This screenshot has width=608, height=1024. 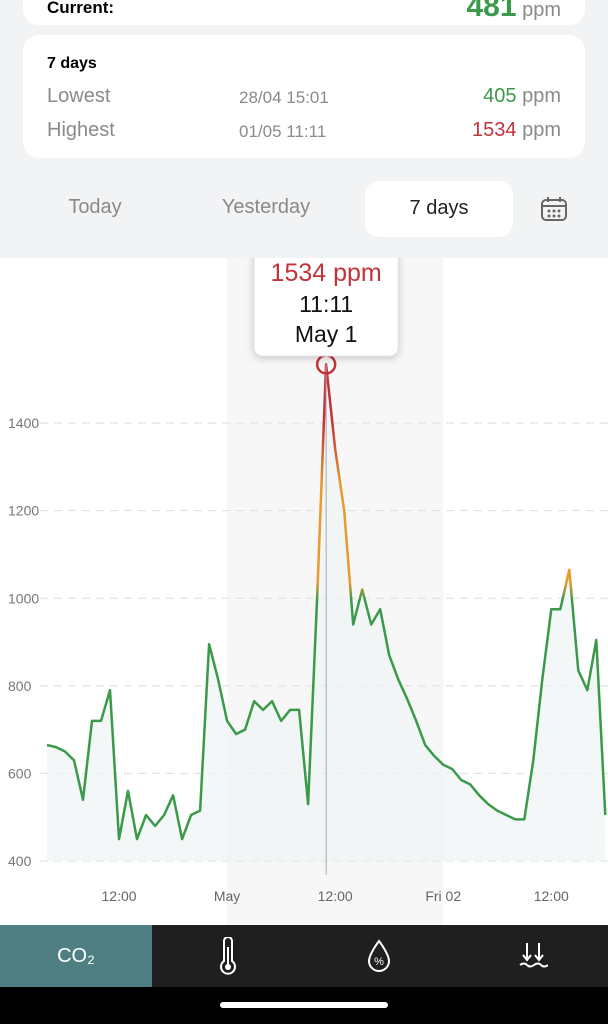 What do you see at coordinates (326, 304) in the screenshot?
I see `tooltip-time: 11:11` at bounding box center [326, 304].